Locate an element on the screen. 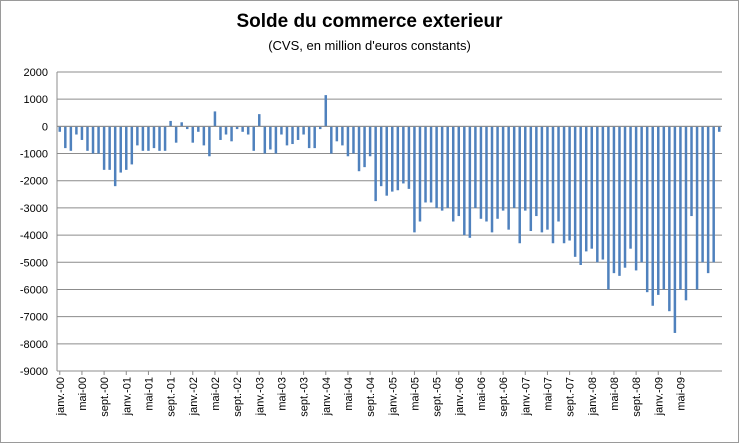 Image resolution: width=739 pixels, height=443 pixels. x-tick-label: sept.-02 is located at coordinates (238, 397).